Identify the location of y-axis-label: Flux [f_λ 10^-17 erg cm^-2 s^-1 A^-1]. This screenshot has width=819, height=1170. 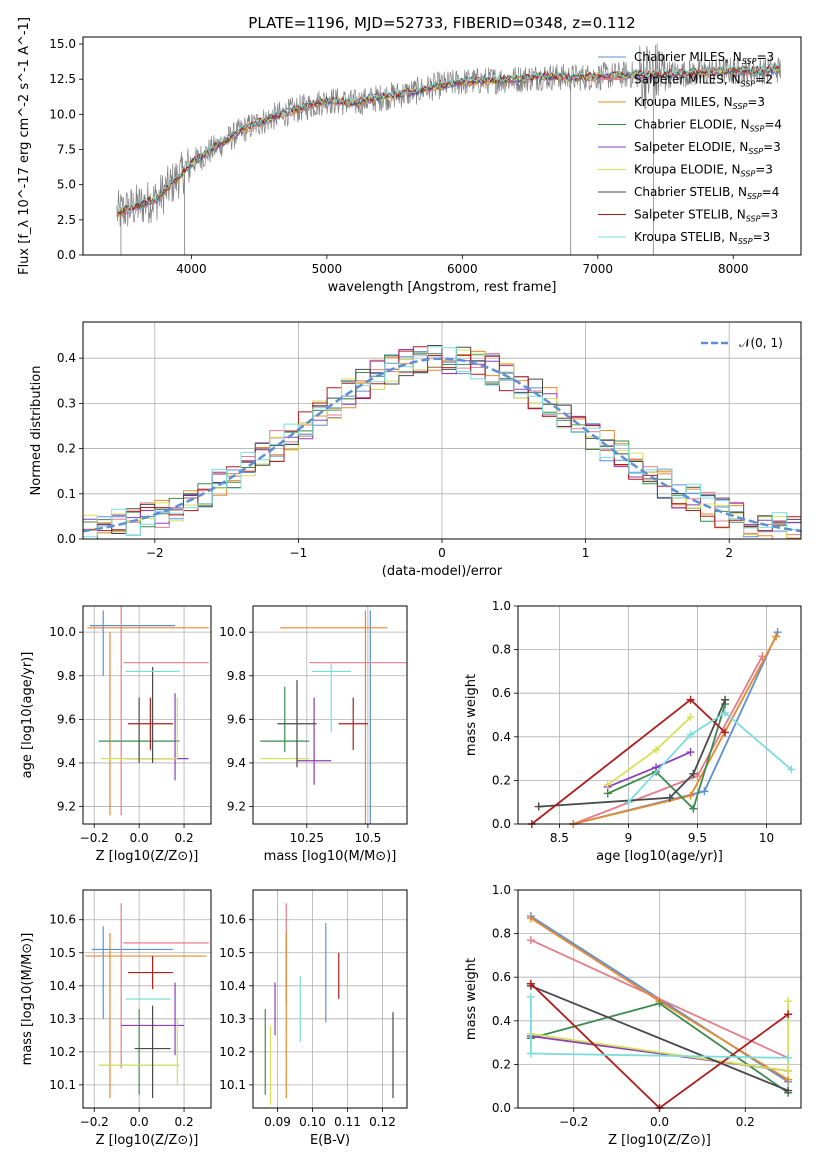
(24, 146).